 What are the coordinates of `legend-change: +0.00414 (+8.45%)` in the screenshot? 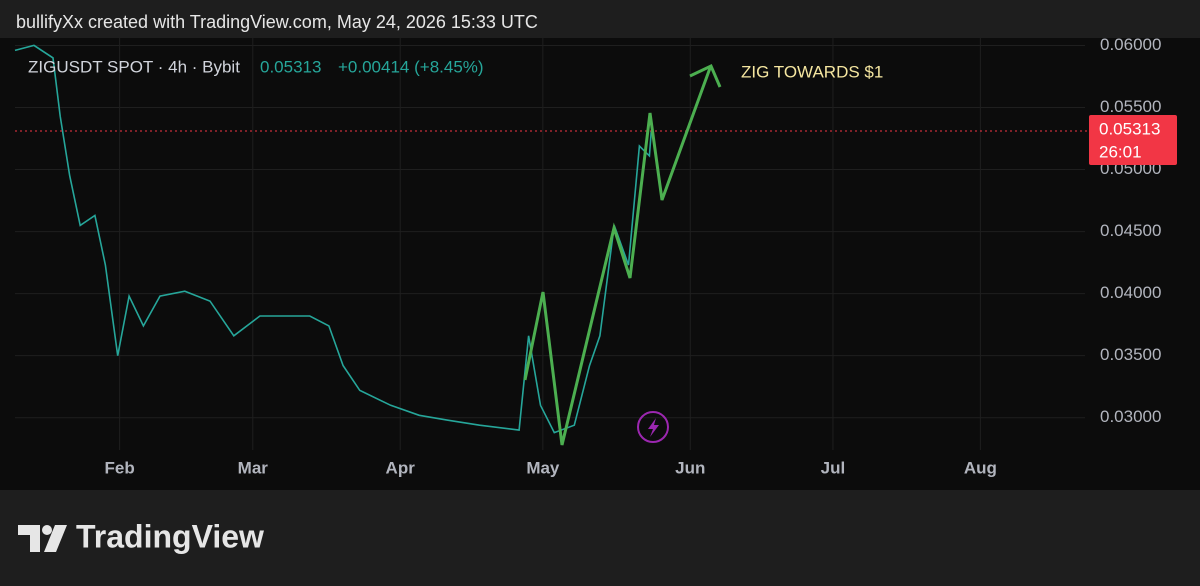 It's located at (411, 66).